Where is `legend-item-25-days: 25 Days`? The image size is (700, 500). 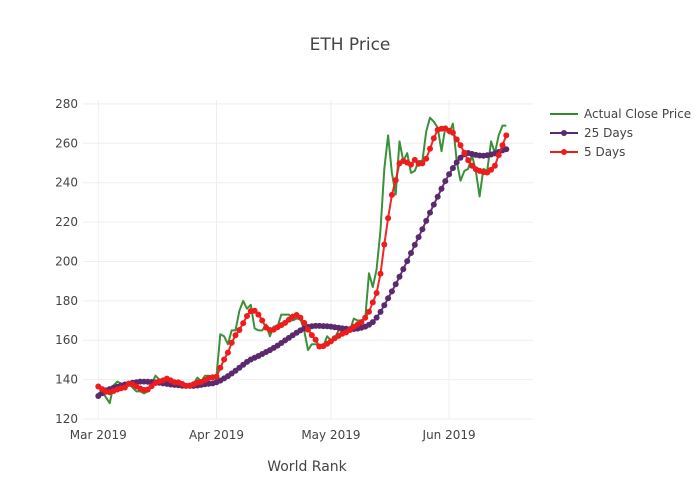
legend-item-25-days: 25 Days is located at coordinates (591, 133).